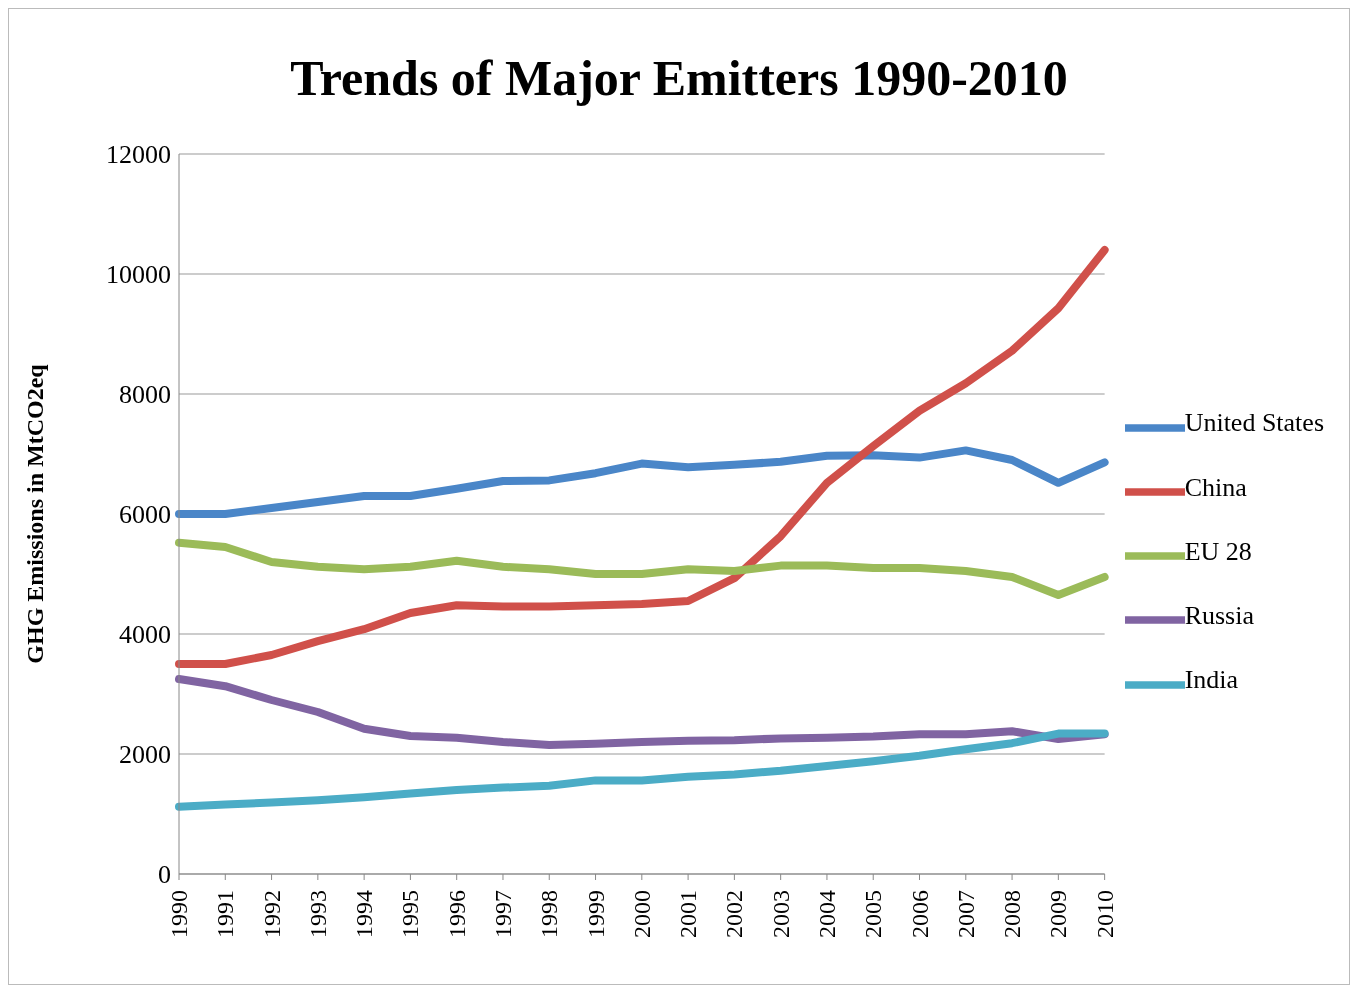 This screenshot has height=991, width=1357. I want to click on y-tick-label: 0, so click(164, 875).